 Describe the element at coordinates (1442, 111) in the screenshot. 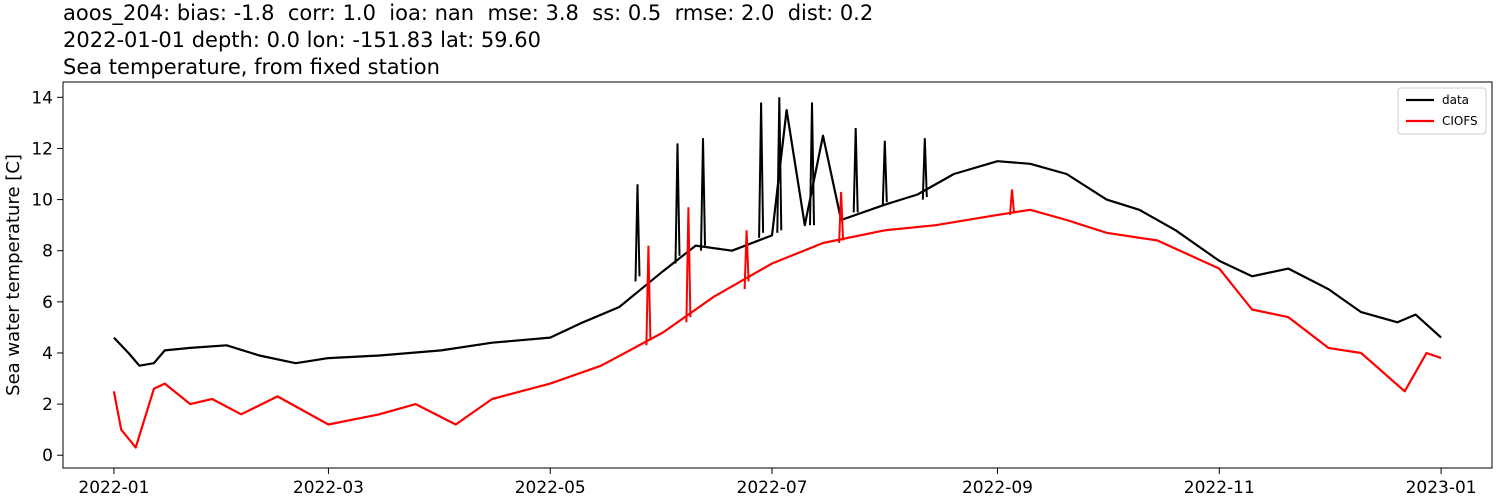

I see `legend: data CIOFS` at that location.